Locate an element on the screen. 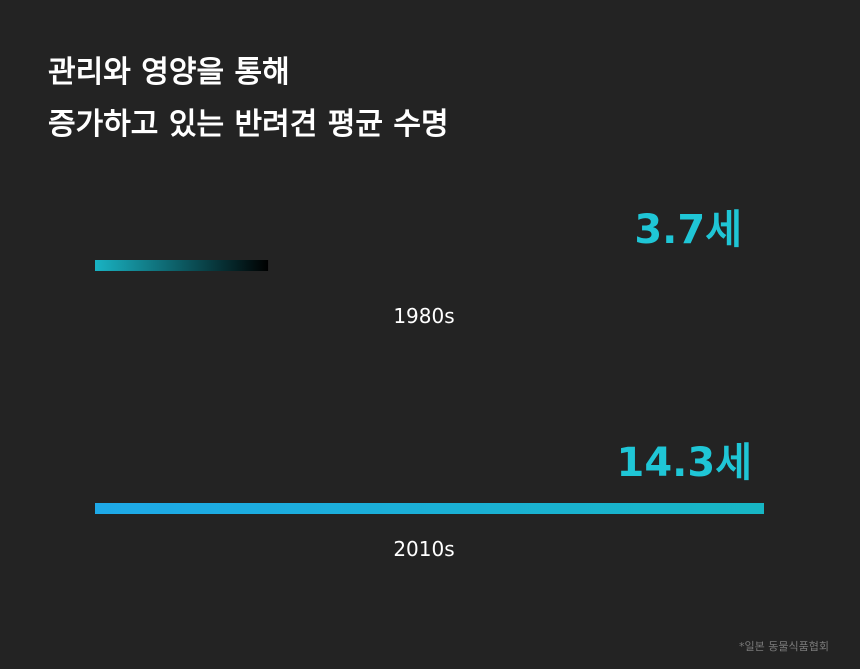 The width and height of the screenshot is (860, 669). category-label: 1980s is located at coordinates (423, 316).